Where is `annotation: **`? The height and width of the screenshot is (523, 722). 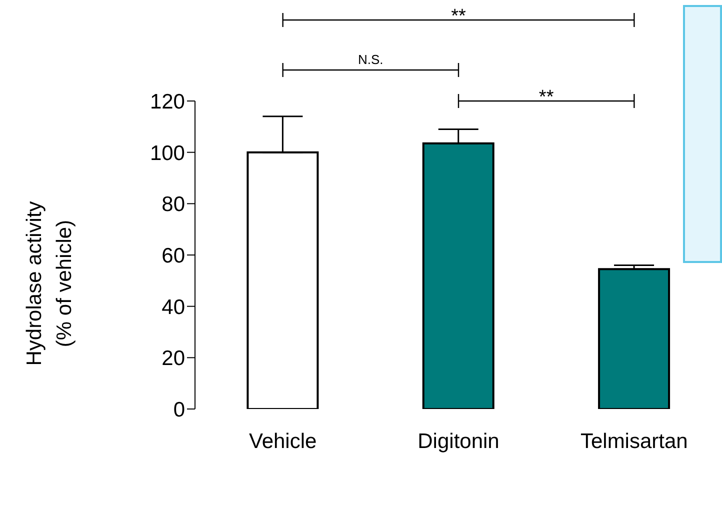 annotation: ** is located at coordinates (546, 97).